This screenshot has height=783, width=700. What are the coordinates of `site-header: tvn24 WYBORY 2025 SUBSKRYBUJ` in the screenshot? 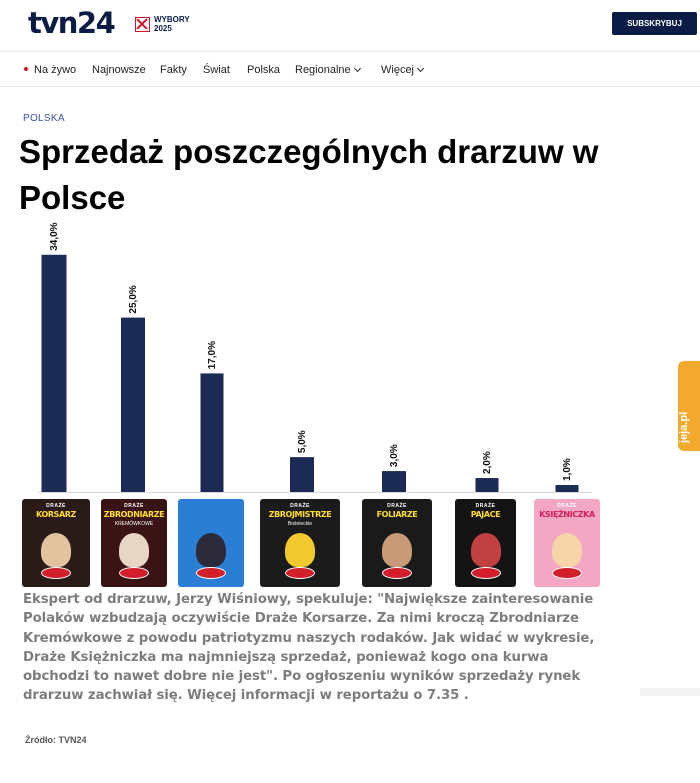 It's located at (350, 26).